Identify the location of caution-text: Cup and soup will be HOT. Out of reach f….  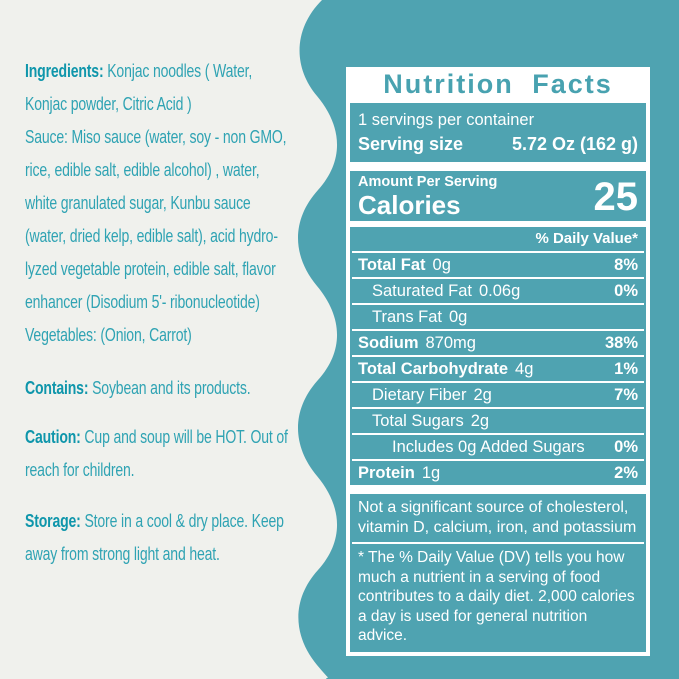
(156, 453).